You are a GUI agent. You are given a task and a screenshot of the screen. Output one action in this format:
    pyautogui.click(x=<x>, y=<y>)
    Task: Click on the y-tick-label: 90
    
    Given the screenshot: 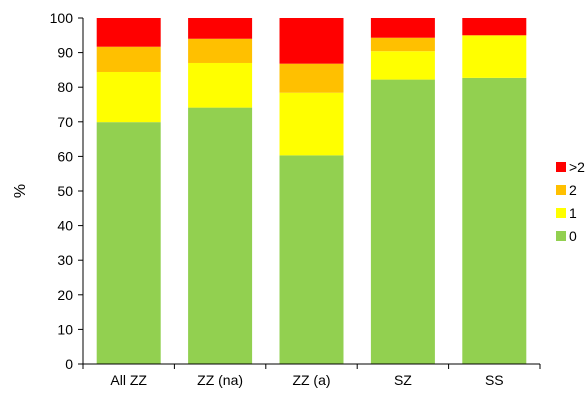 What is the action you would take?
    pyautogui.click(x=65, y=53)
    